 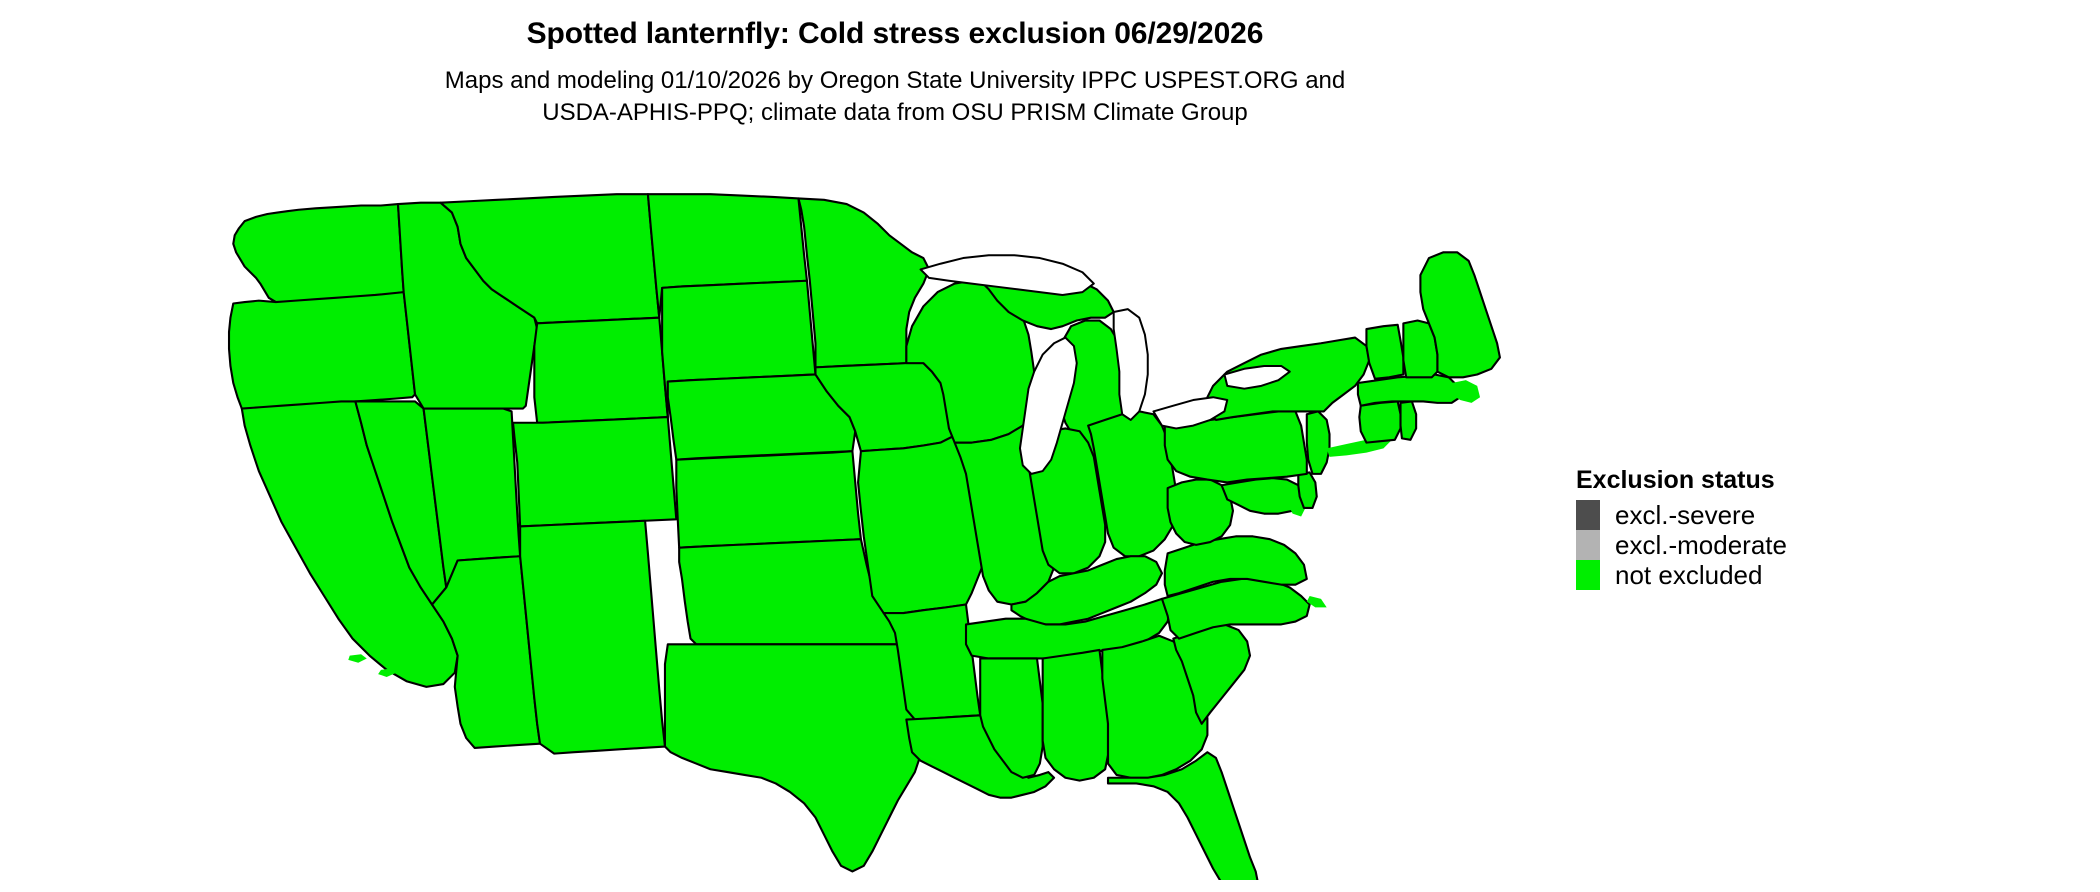 I want to click on state-OR, so click(x=322, y=350).